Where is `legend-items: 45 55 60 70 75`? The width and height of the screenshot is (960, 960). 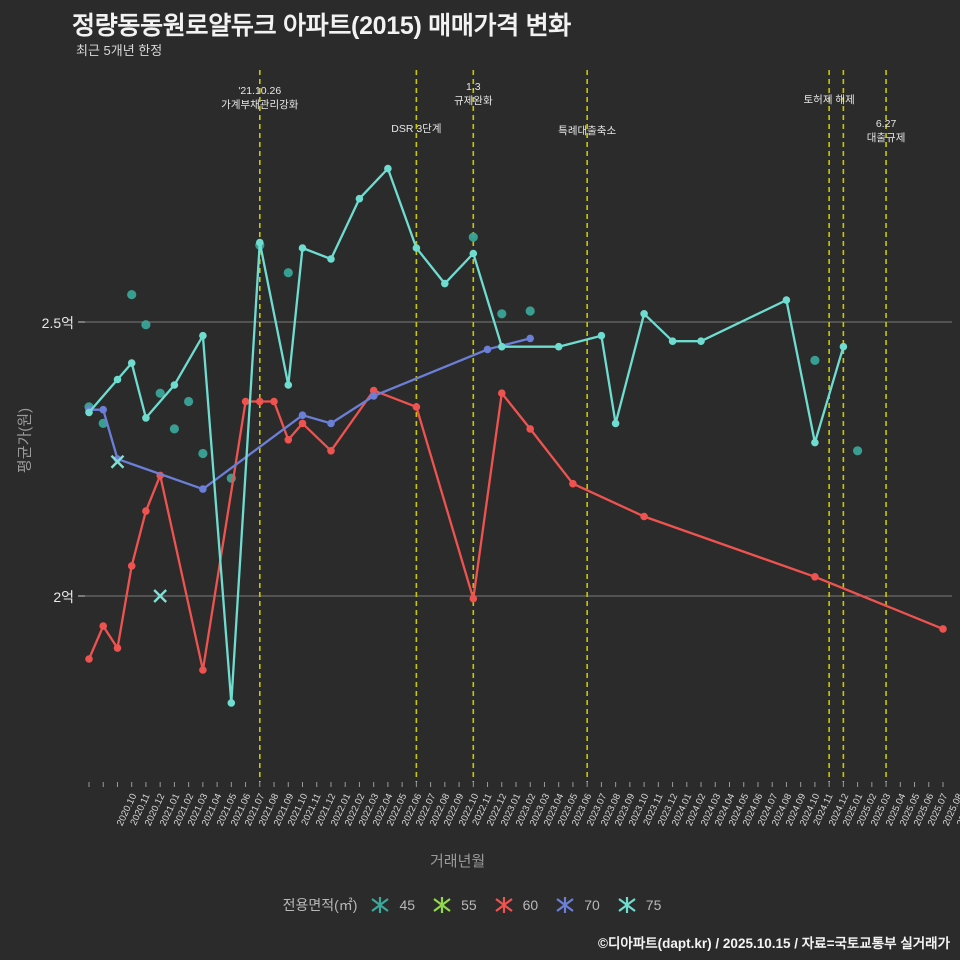
legend-items: 45 55 60 70 75 is located at coordinates (523, 905).